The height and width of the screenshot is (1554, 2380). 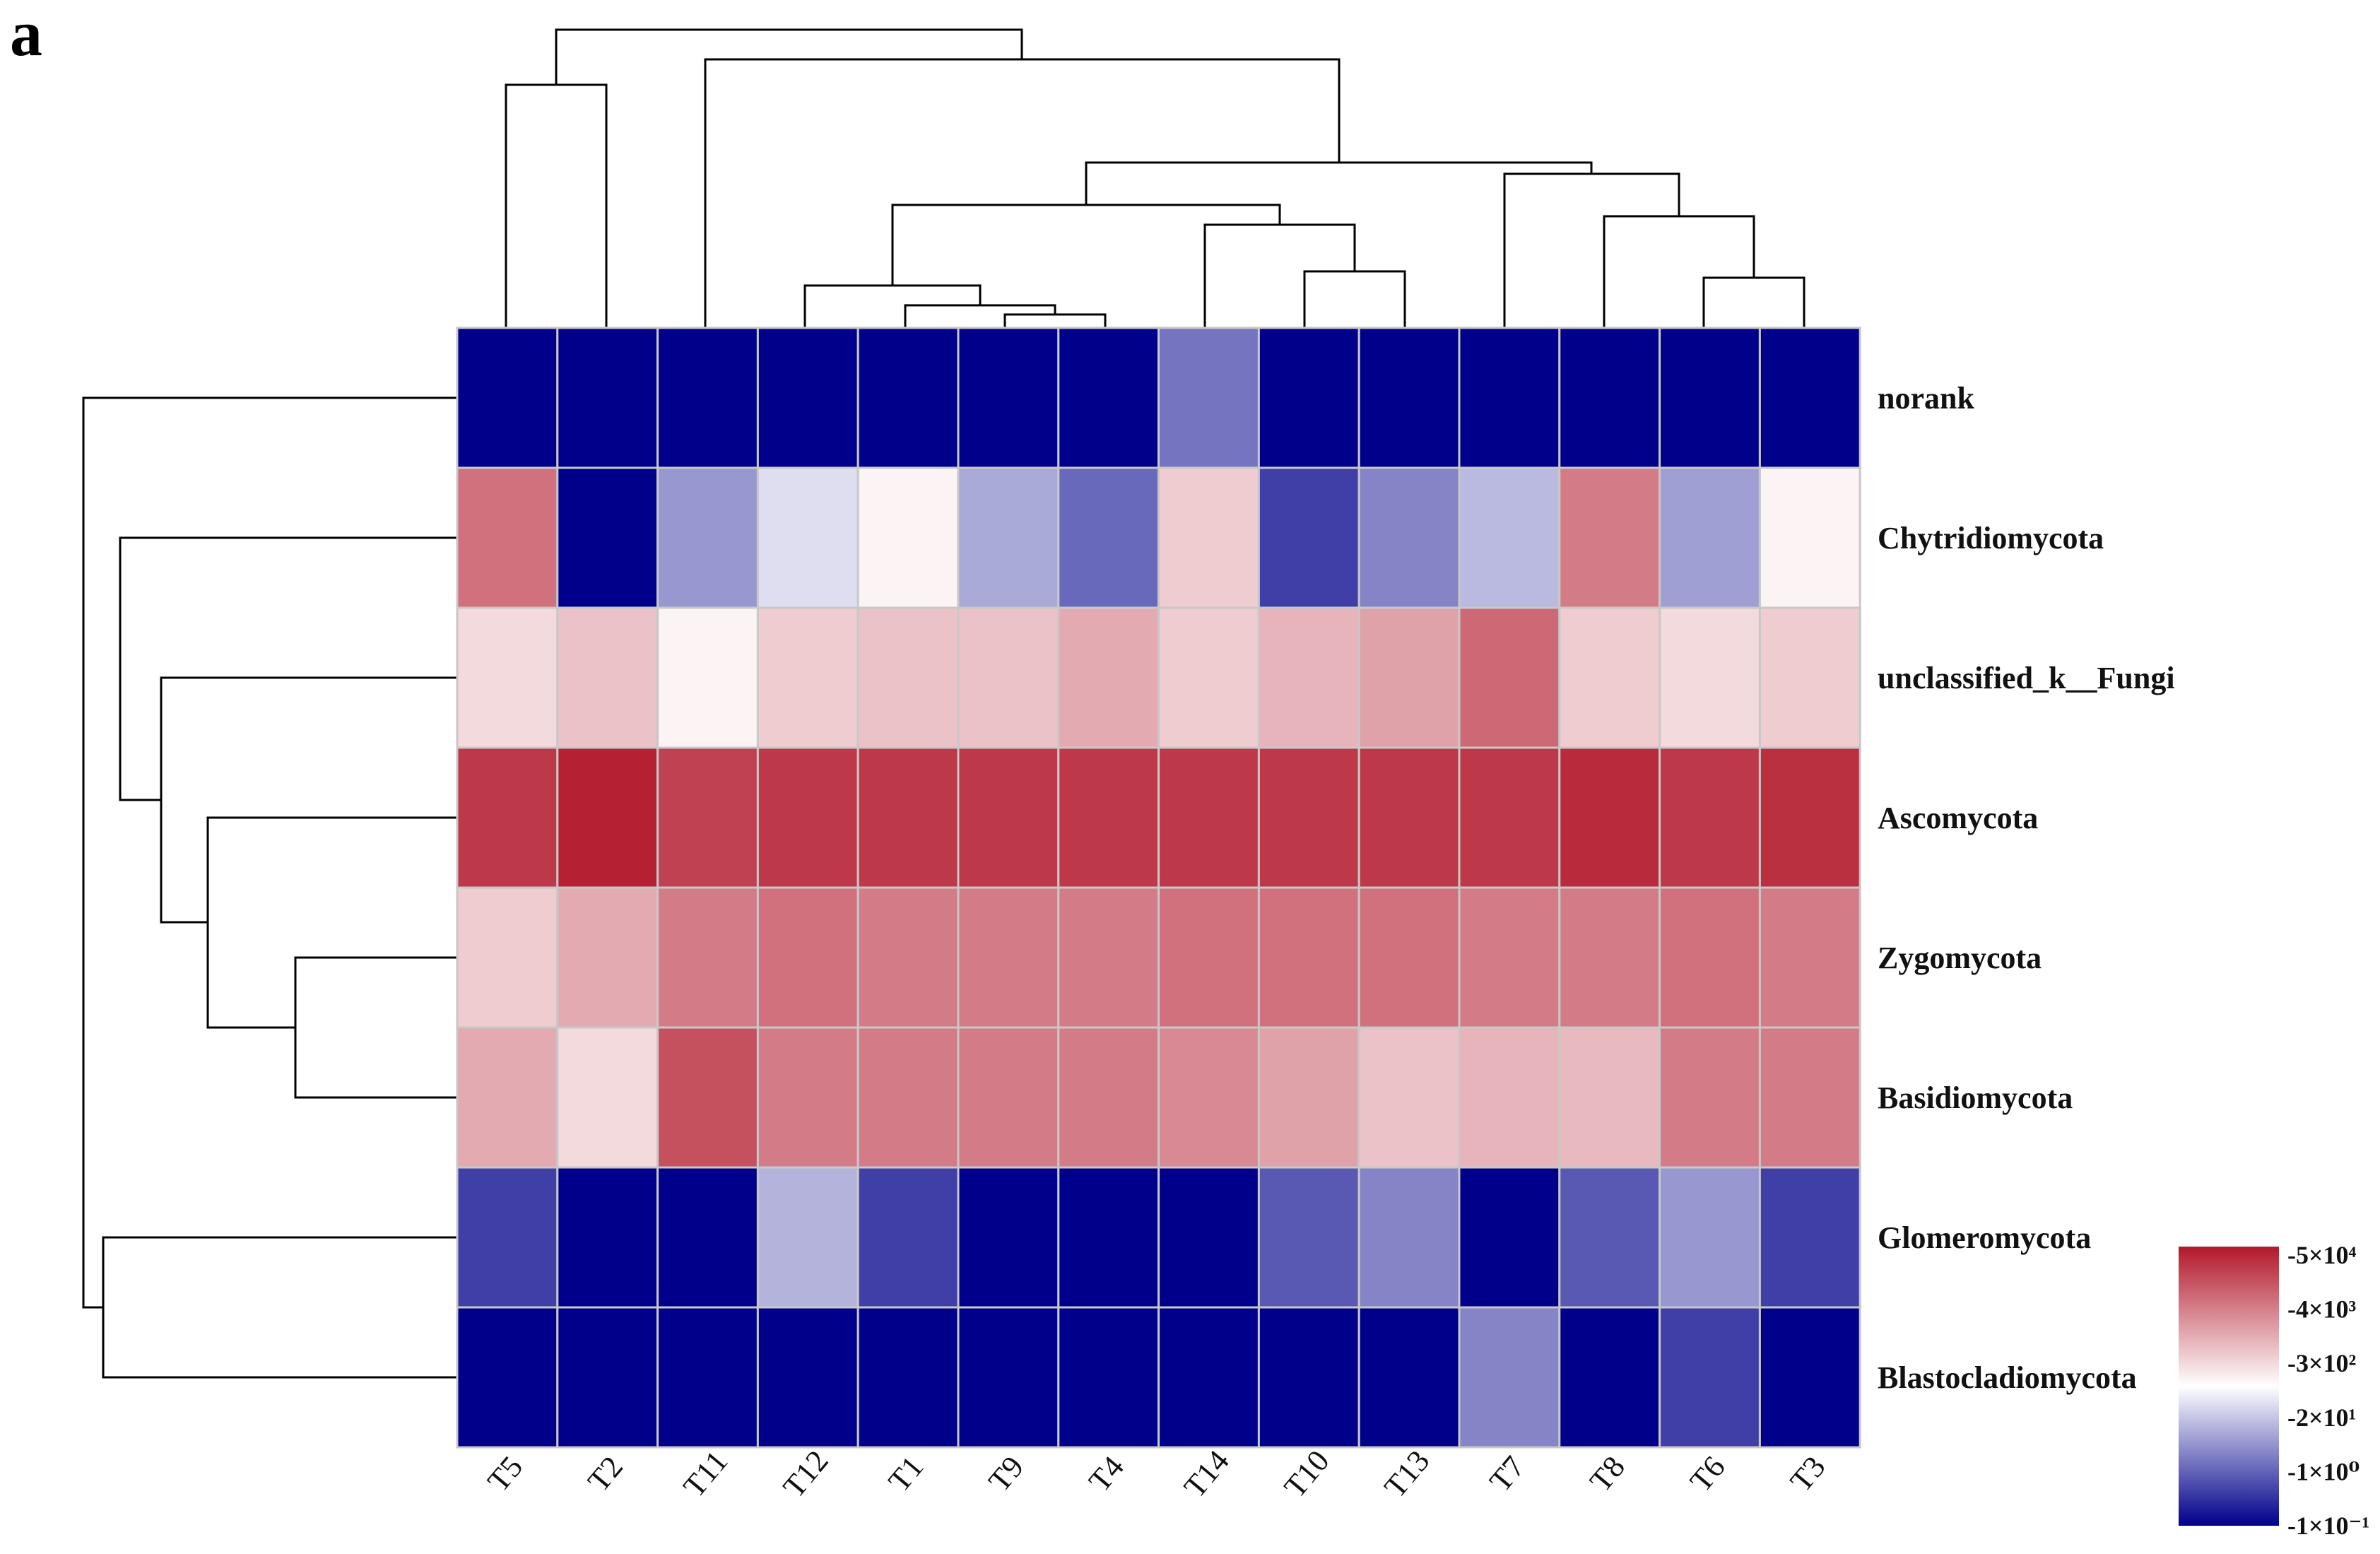 What do you see at coordinates (2328, 1526) in the screenshot?
I see `legend-label: -1×10⁻¹` at bounding box center [2328, 1526].